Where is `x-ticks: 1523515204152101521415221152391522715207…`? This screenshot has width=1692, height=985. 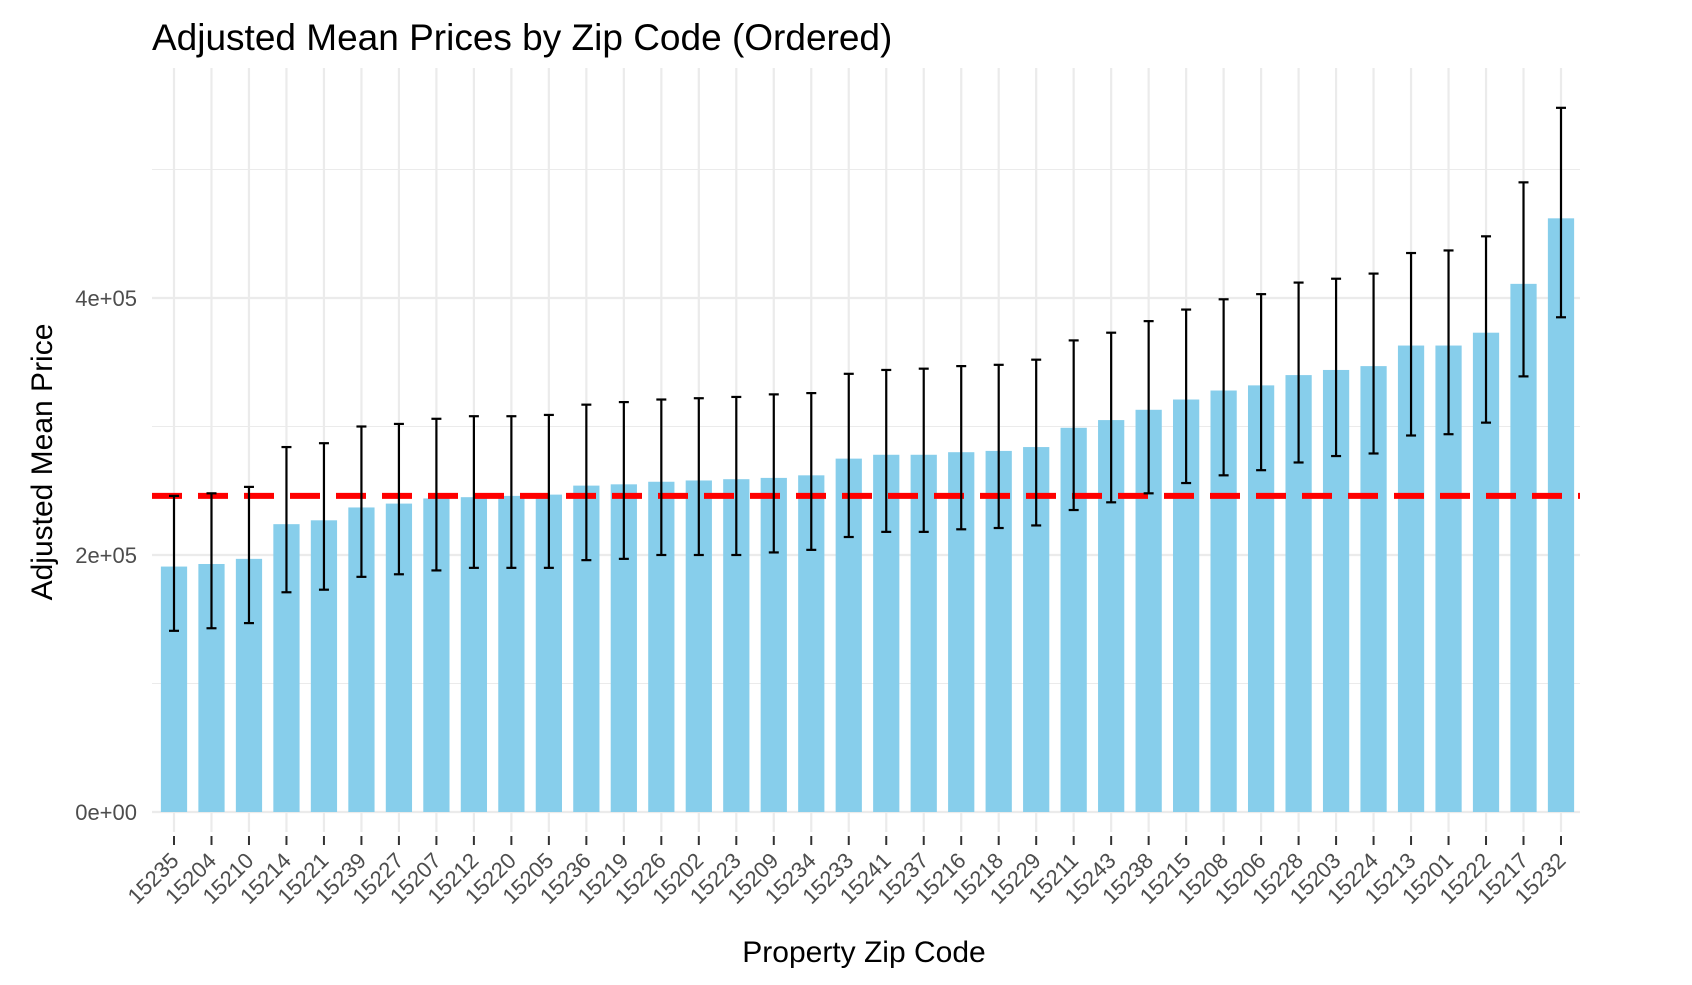 x-ticks: 1523515204152101521415221152391522715207… is located at coordinates (847, 872).